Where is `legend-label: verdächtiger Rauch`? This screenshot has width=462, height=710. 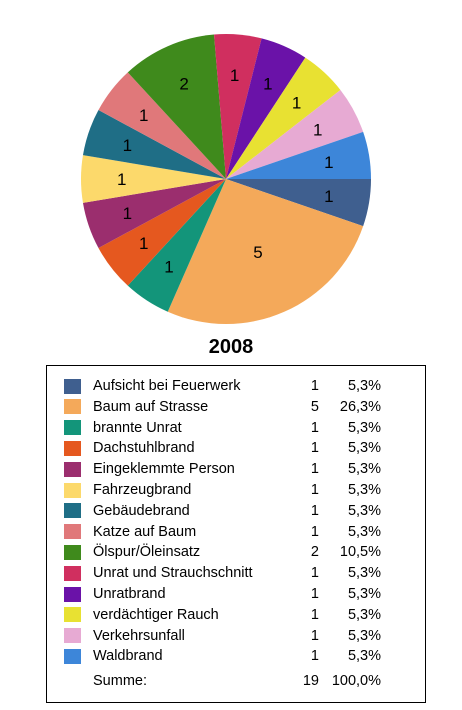
legend-label: verdächtiger Rauch is located at coordinates (156, 614).